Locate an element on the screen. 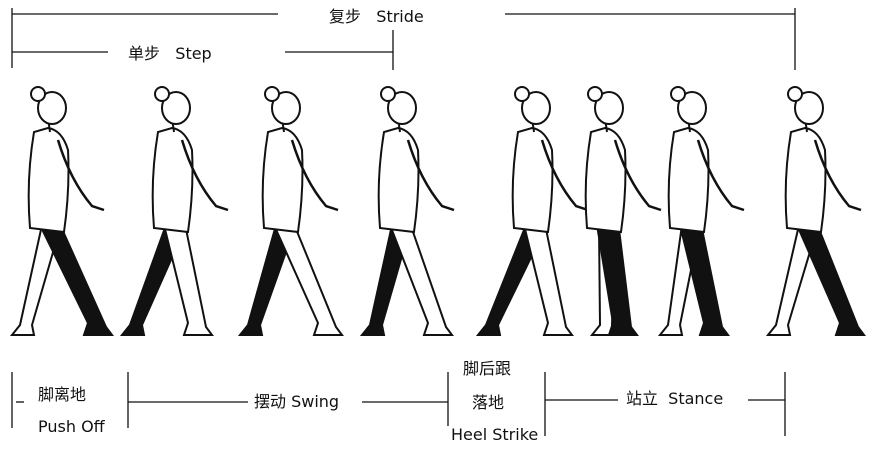 This screenshot has width=874, height=452. stride-label: 复步 Stride is located at coordinates (376, 17).